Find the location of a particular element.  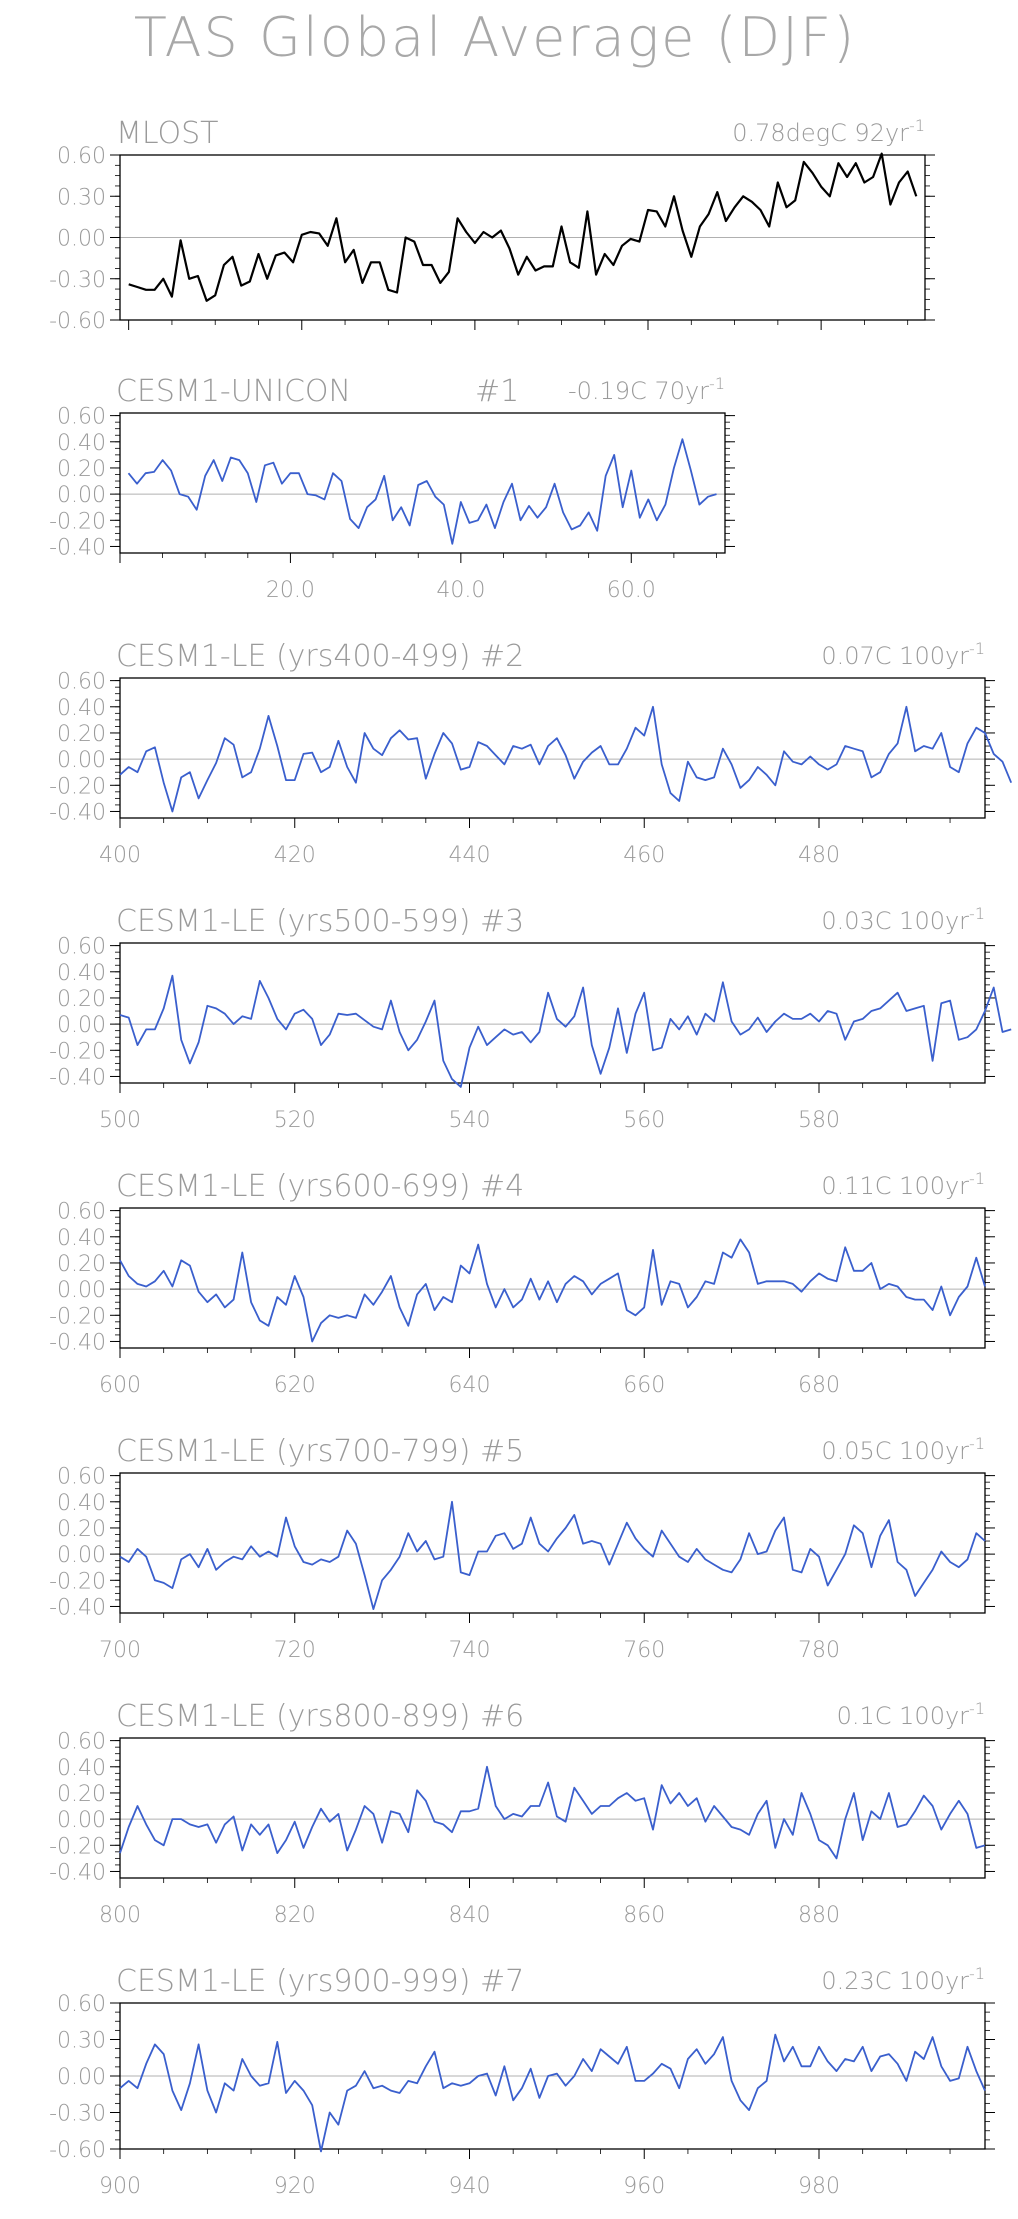

trend-label: -0.19C 70yr-1 is located at coordinates (646, 389).